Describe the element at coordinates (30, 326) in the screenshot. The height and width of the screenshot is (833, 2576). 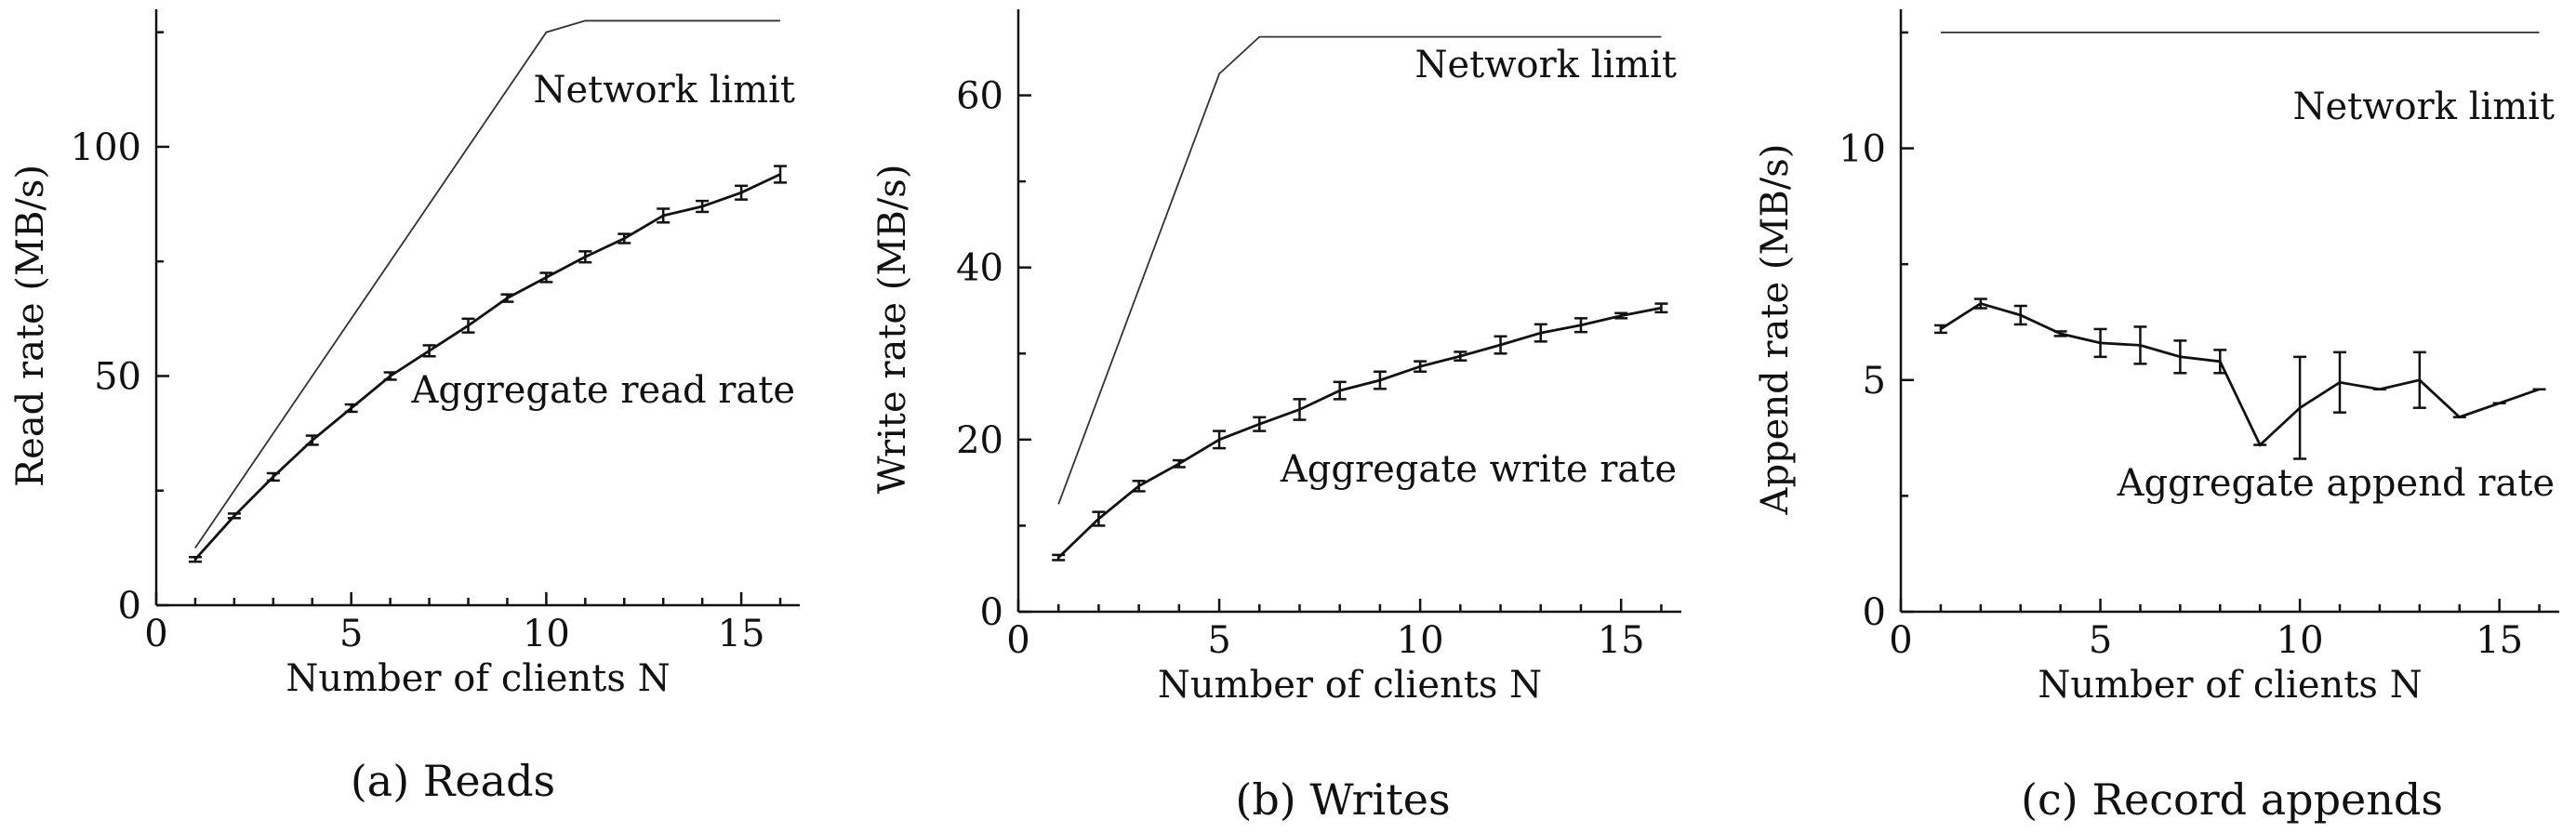
I see `y-axis-label: Read rate (MB/s)` at that location.